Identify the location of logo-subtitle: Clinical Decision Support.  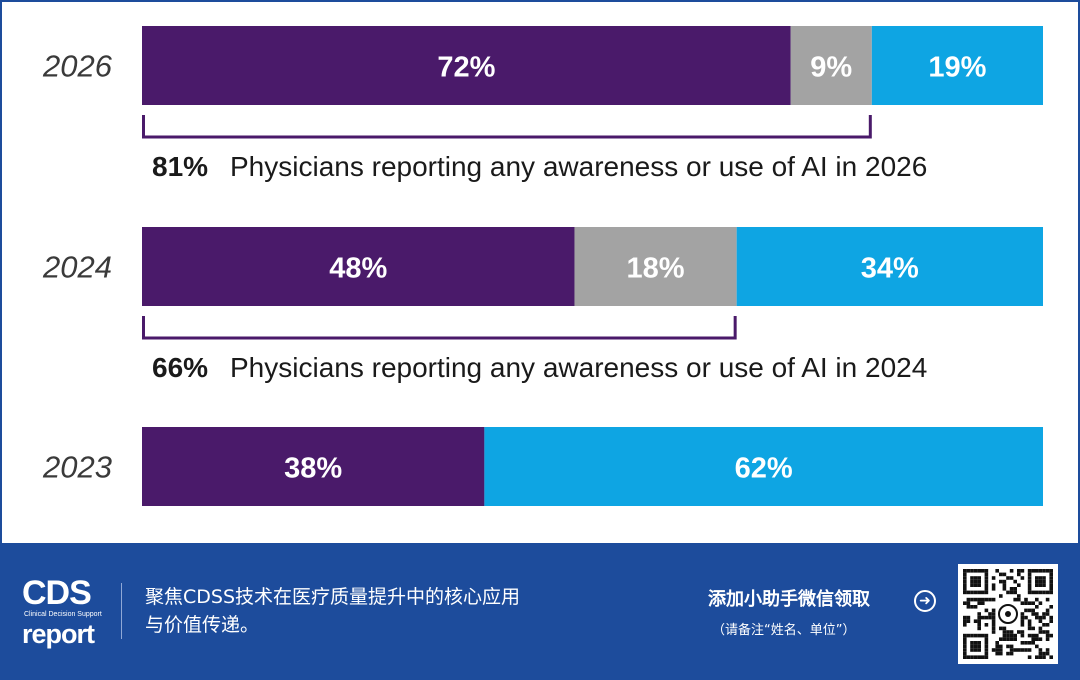
(63, 614).